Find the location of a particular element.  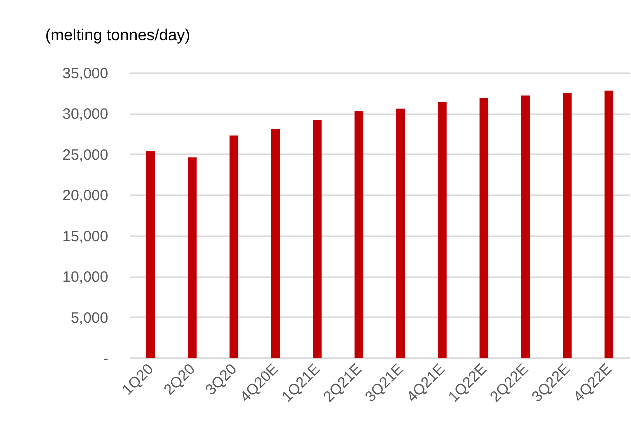

y-axis-title: (melting tonnes/day) is located at coordinates (118, 36).